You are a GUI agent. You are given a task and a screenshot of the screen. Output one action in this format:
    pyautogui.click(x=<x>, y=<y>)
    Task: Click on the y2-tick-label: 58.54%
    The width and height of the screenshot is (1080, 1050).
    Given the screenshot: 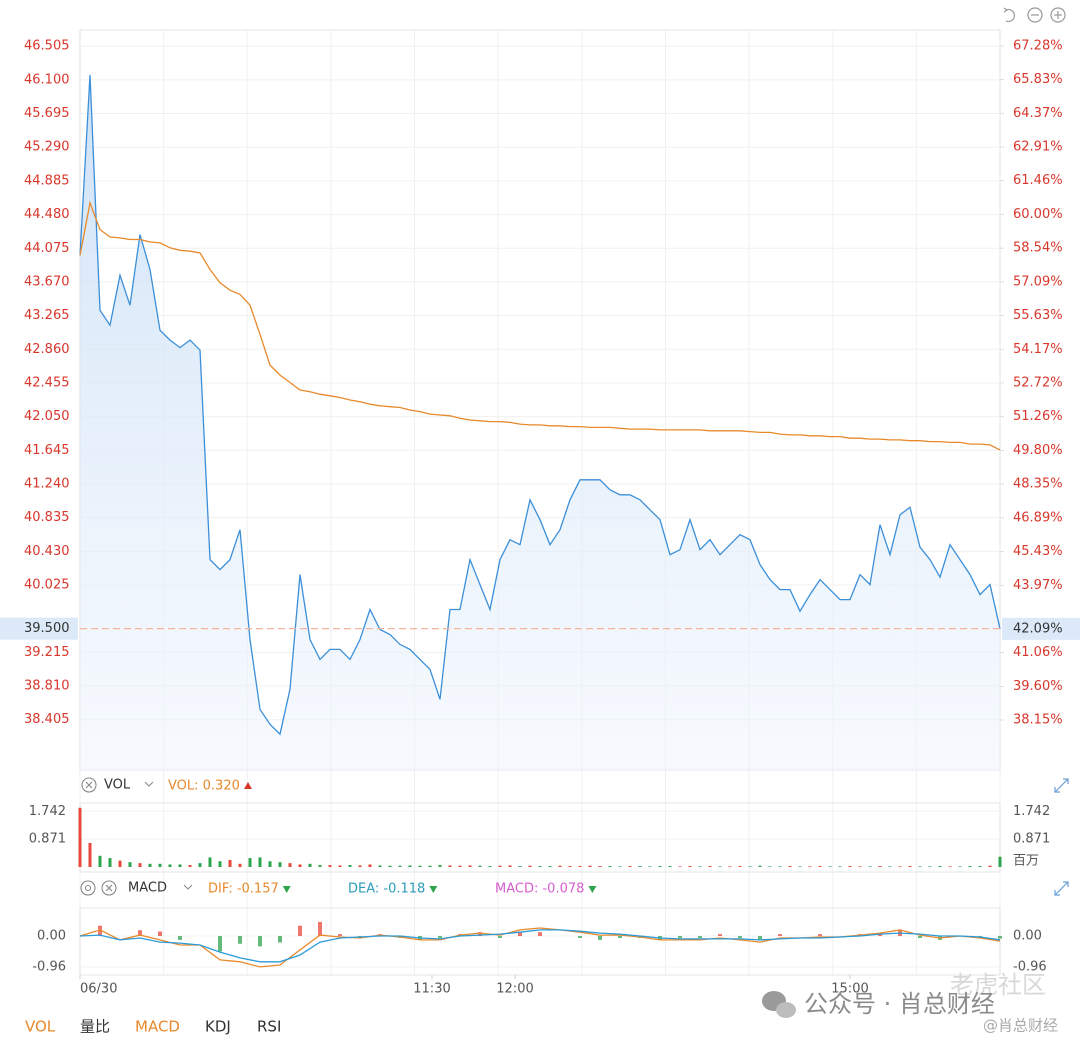 What is the action you would take?
    pyautogui.click(x=1038, y=248)
    